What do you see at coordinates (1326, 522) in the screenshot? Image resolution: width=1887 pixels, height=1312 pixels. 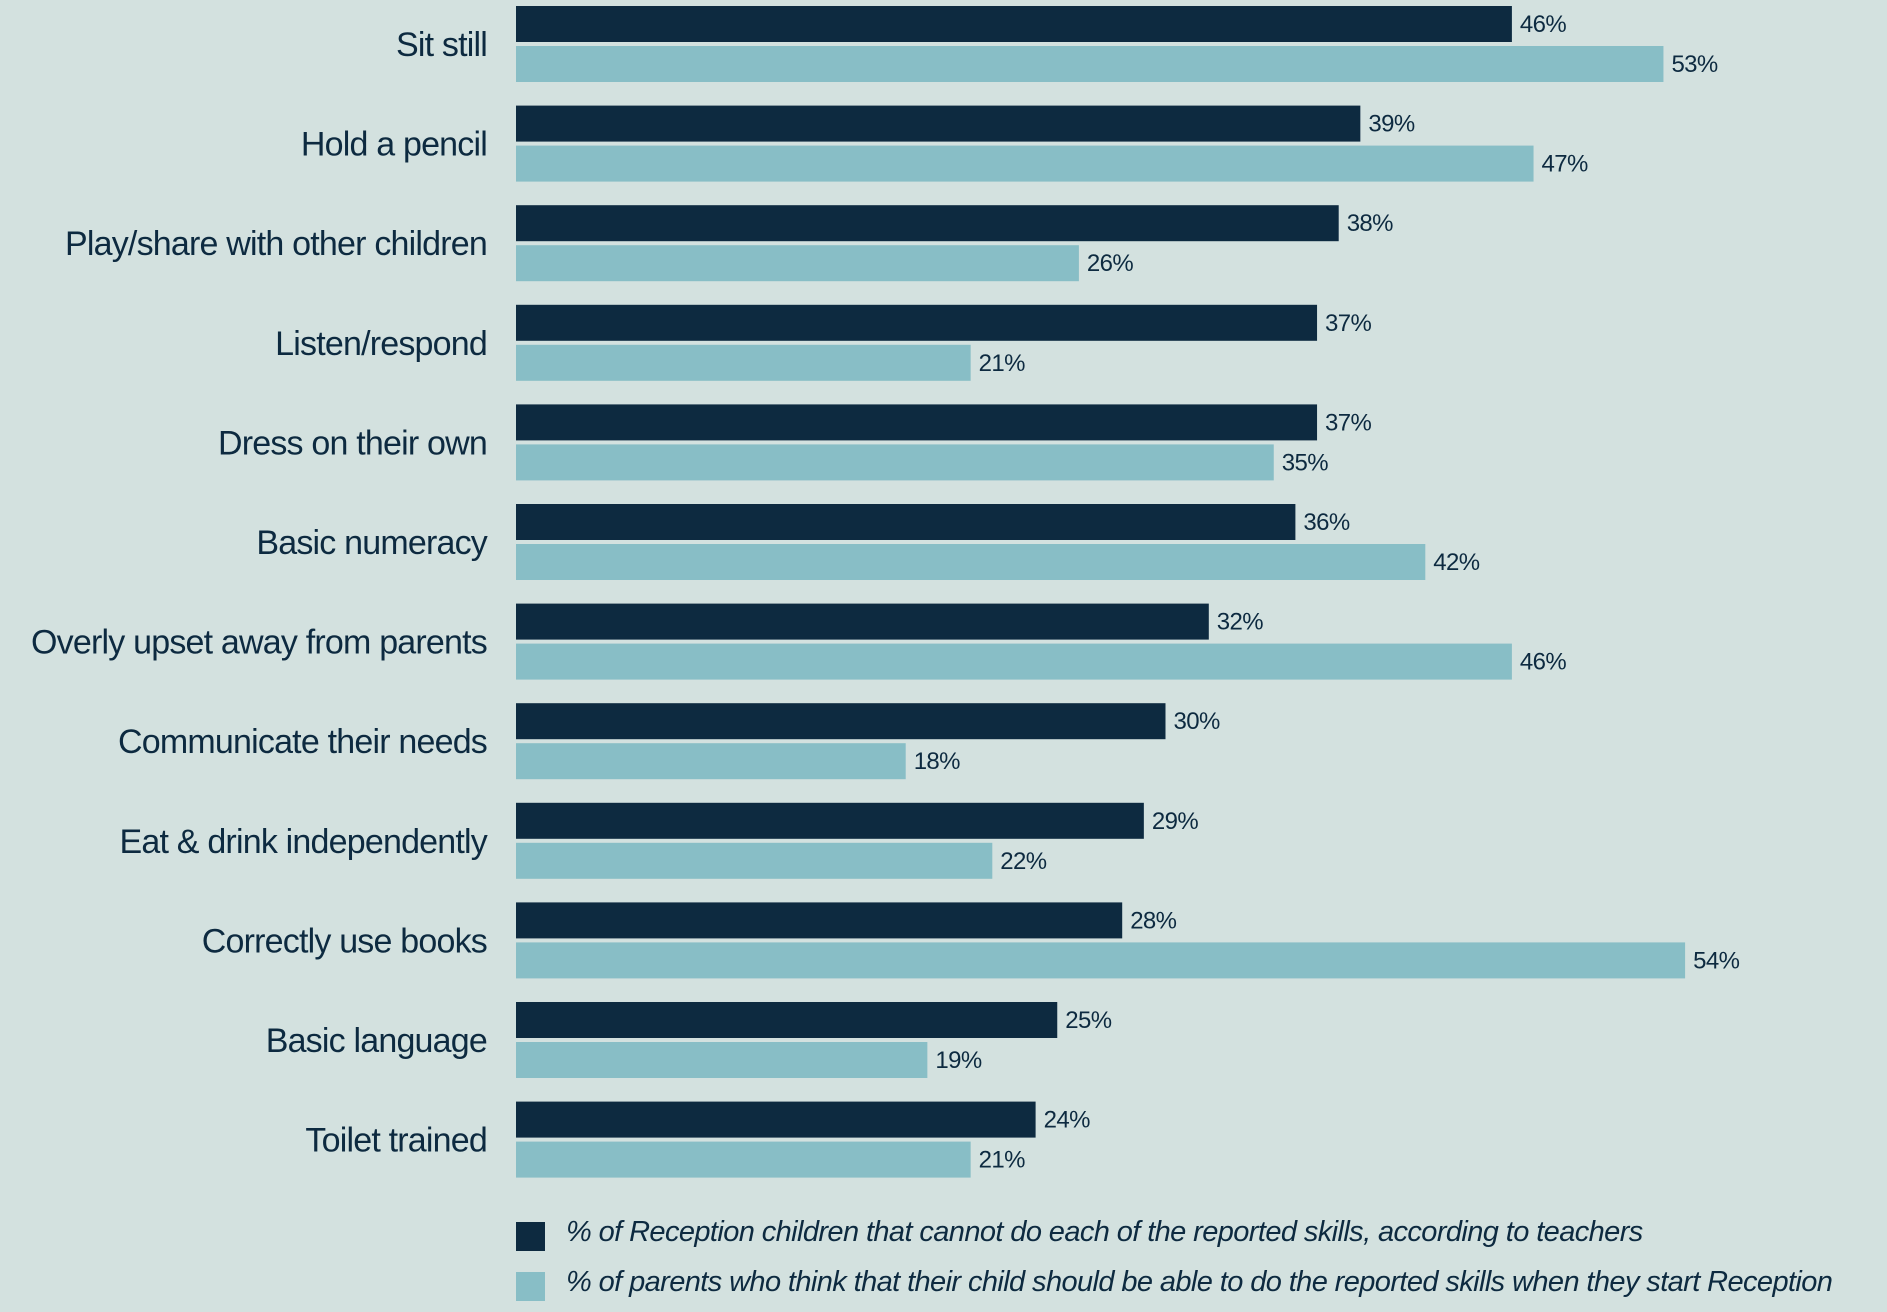 I see `data-label-teachers: 36%` at bounding box center [1326, 522].